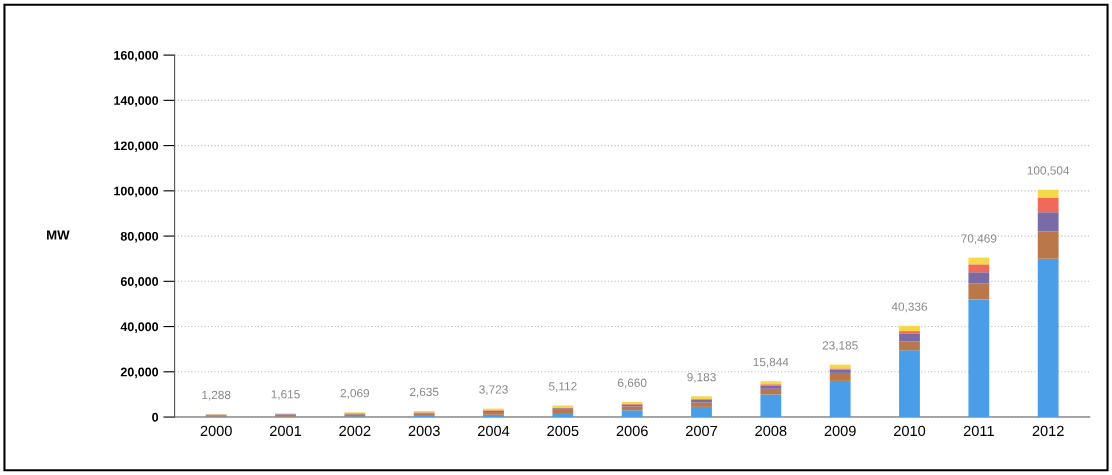 Image resolution: width=1112 pixels, height=475 pixels. Describe the element at coordinates (771, 362) in the screenshot. I see `total-label: 15,844` at that location.